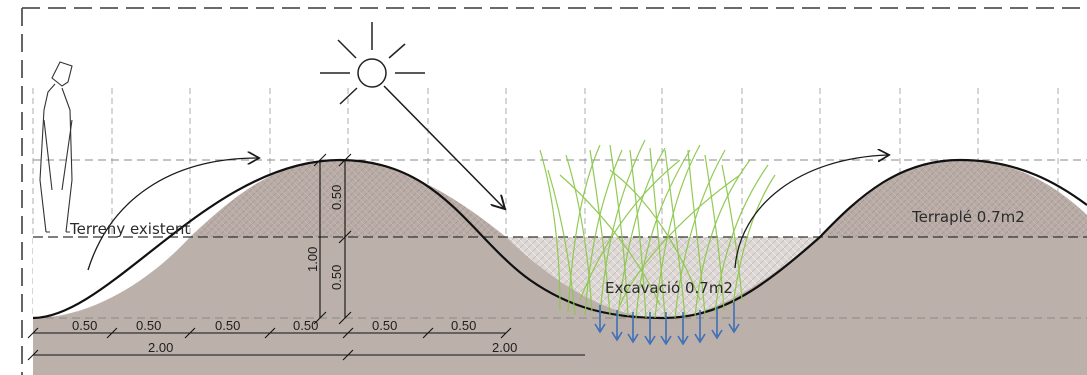 This screenshot has width=1087, height=375. I want to click on excavation-label: Excavació 0.7m2, so click(669, 288).